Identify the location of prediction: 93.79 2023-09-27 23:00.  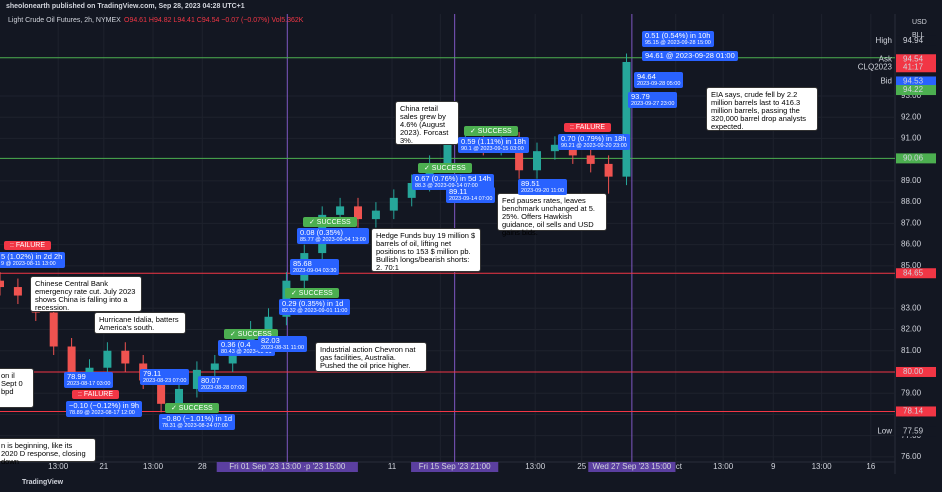
(653, 100).